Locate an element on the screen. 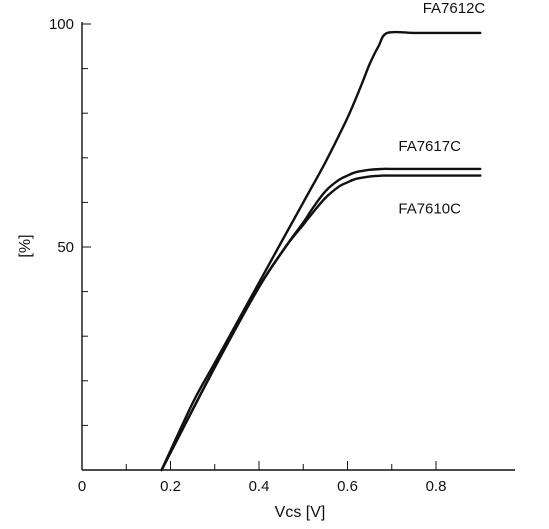 The height and width of the screenshot is (529, 549). x-axis-label: Vcs [V] is located at coordinates (300, 512).